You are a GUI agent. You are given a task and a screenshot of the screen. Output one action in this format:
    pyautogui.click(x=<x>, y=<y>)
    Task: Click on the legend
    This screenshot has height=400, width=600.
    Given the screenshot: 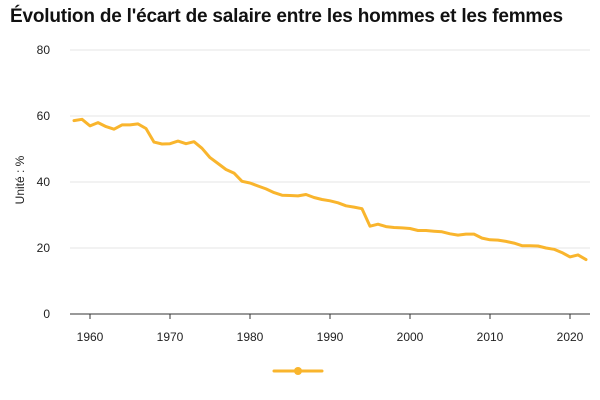 What is the action you would take?
    pyautogui.click(x=298, y=371)
    